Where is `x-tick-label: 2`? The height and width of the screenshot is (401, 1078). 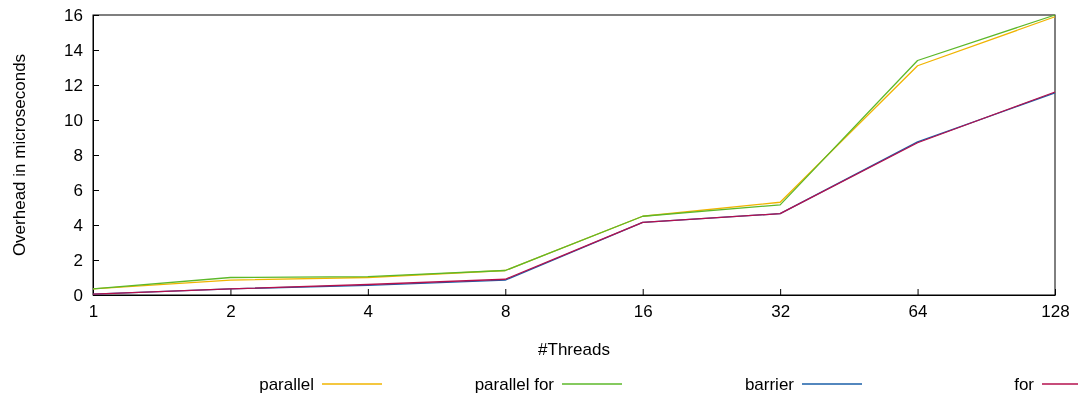
x-tick-label: 2 is located at coordinates (231, 312).